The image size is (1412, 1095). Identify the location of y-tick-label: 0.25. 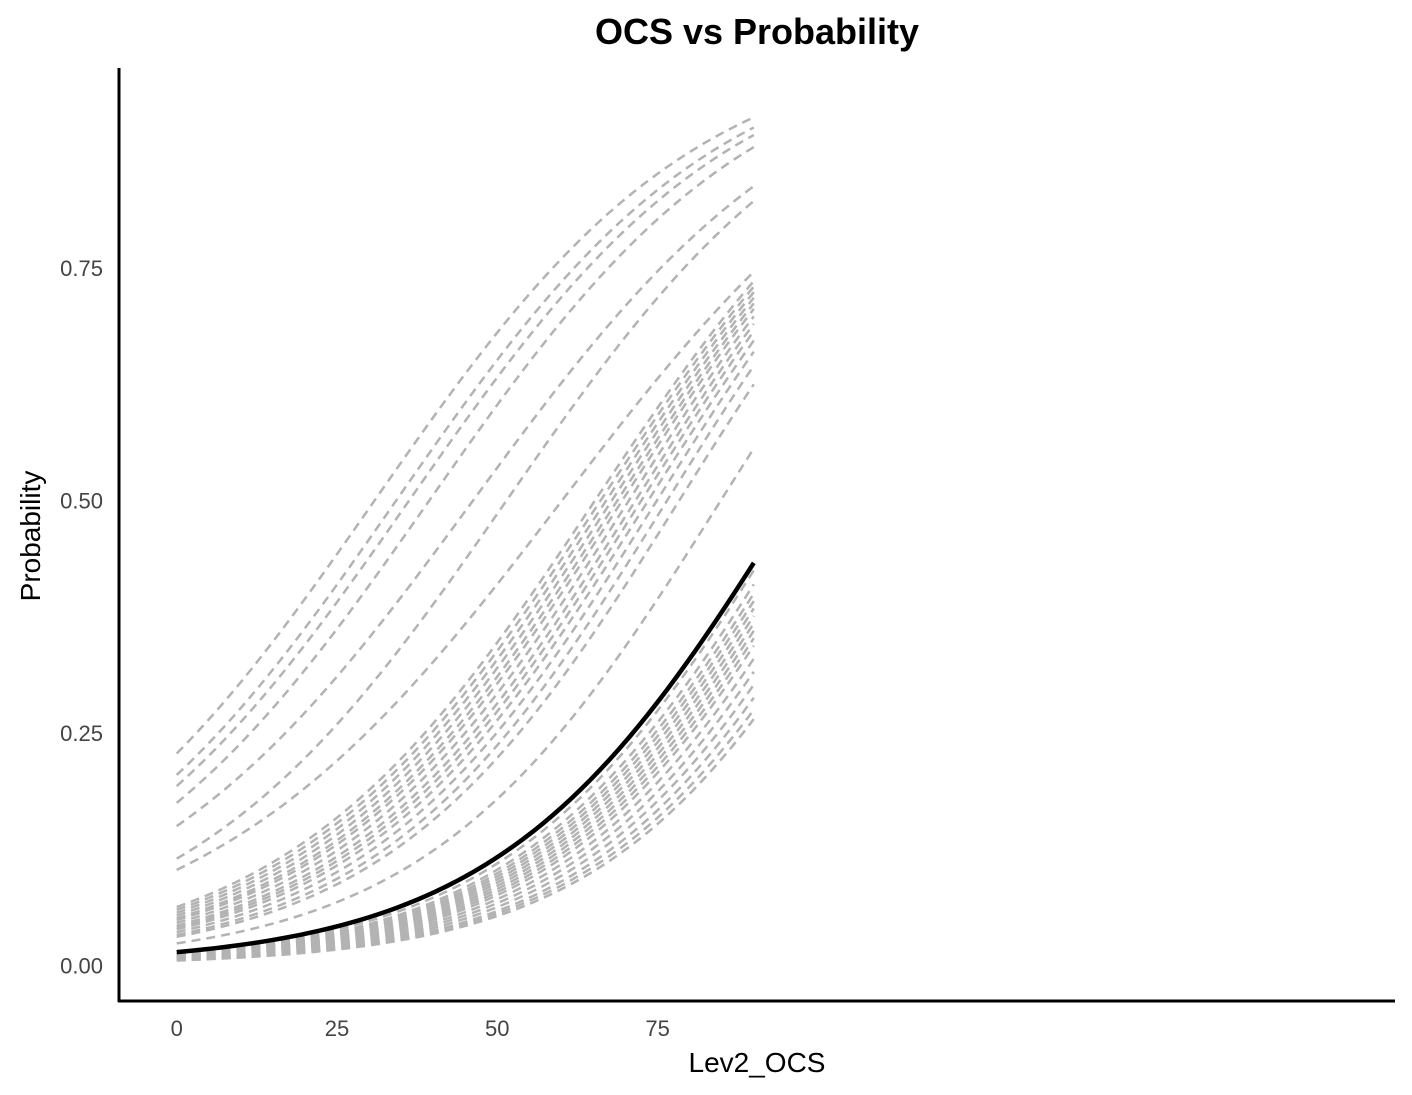
(81, 733).